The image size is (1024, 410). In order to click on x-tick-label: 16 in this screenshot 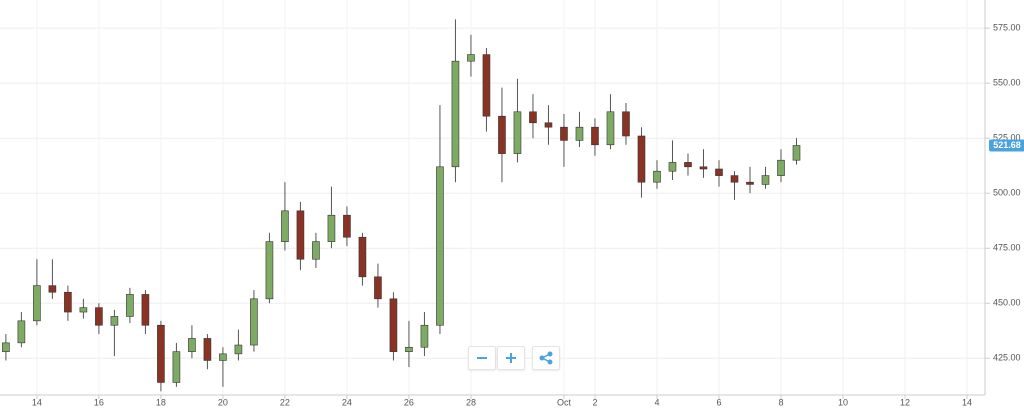, I will do `click(99, 402)`.